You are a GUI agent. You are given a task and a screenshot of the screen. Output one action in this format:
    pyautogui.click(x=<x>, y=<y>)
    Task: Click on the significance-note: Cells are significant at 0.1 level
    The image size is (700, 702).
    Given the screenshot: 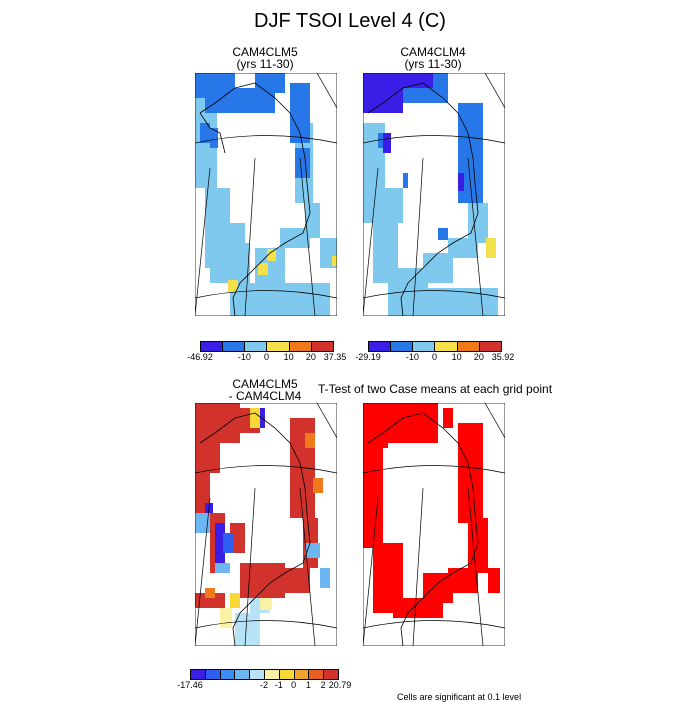 What is the action you would take?
    pyautogui.click(x=459, y=697)
    